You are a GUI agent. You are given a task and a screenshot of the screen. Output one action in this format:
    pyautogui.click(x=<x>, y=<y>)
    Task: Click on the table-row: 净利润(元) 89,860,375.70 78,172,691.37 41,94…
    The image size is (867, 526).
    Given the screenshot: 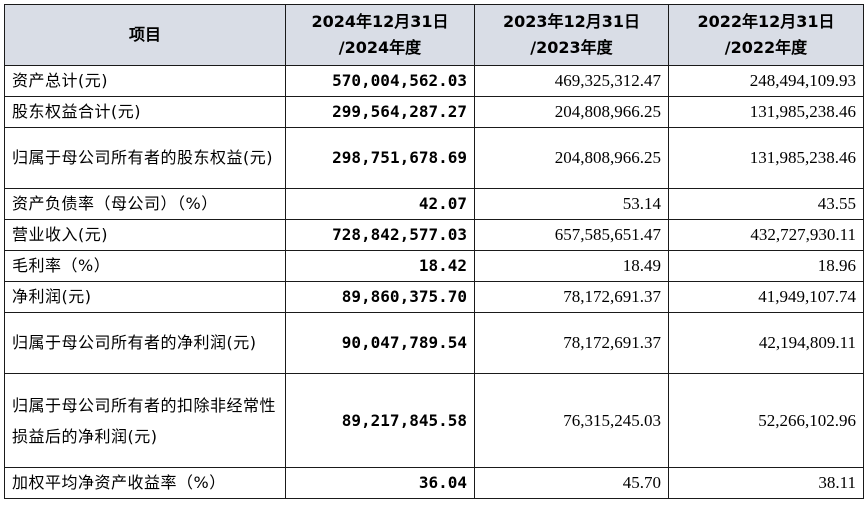 What is the action you would take?
    pyautogui.click(x=434, y=297)
    